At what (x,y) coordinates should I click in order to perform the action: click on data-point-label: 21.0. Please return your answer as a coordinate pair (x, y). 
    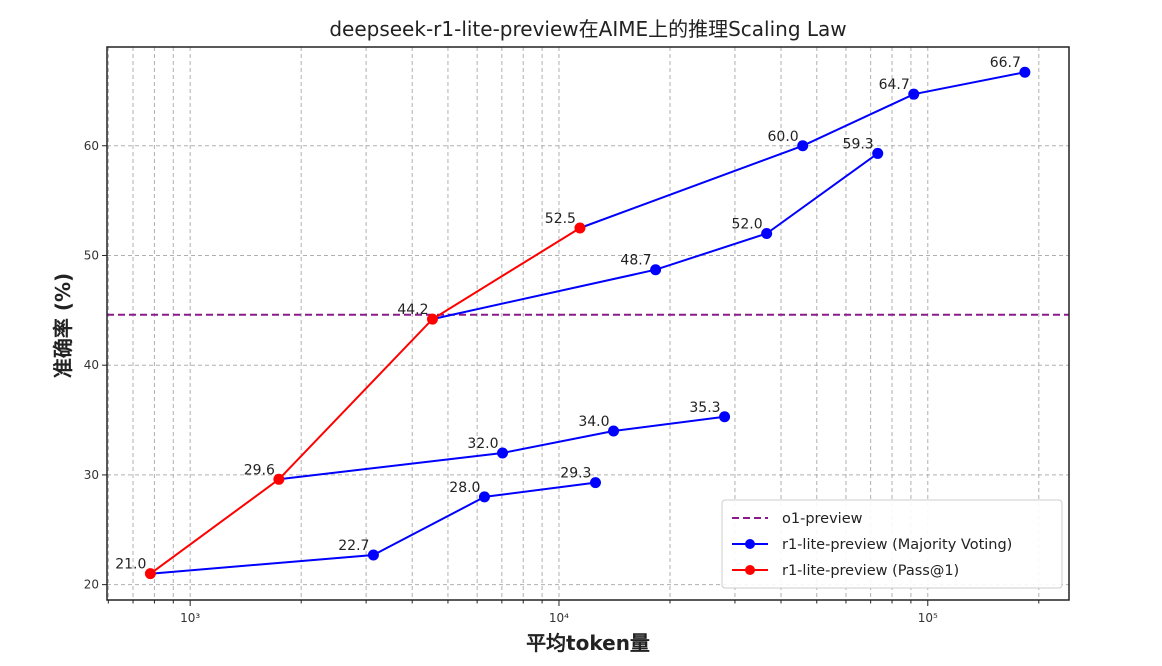
    Looking at the image, I should click on (130, 565).